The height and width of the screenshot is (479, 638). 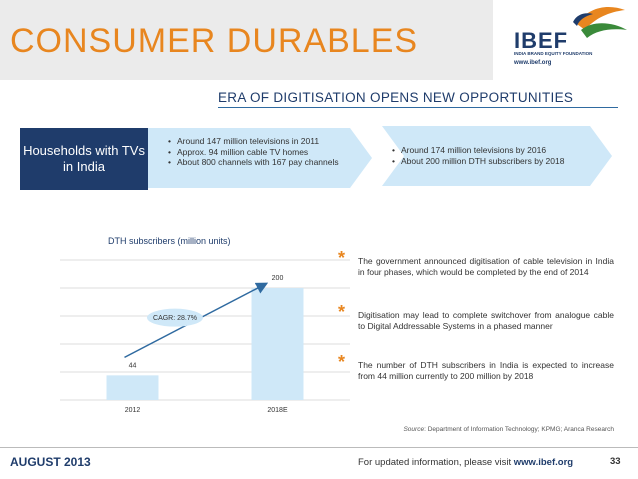 I want to click on source-label: Source, so click(x=414, y=429).